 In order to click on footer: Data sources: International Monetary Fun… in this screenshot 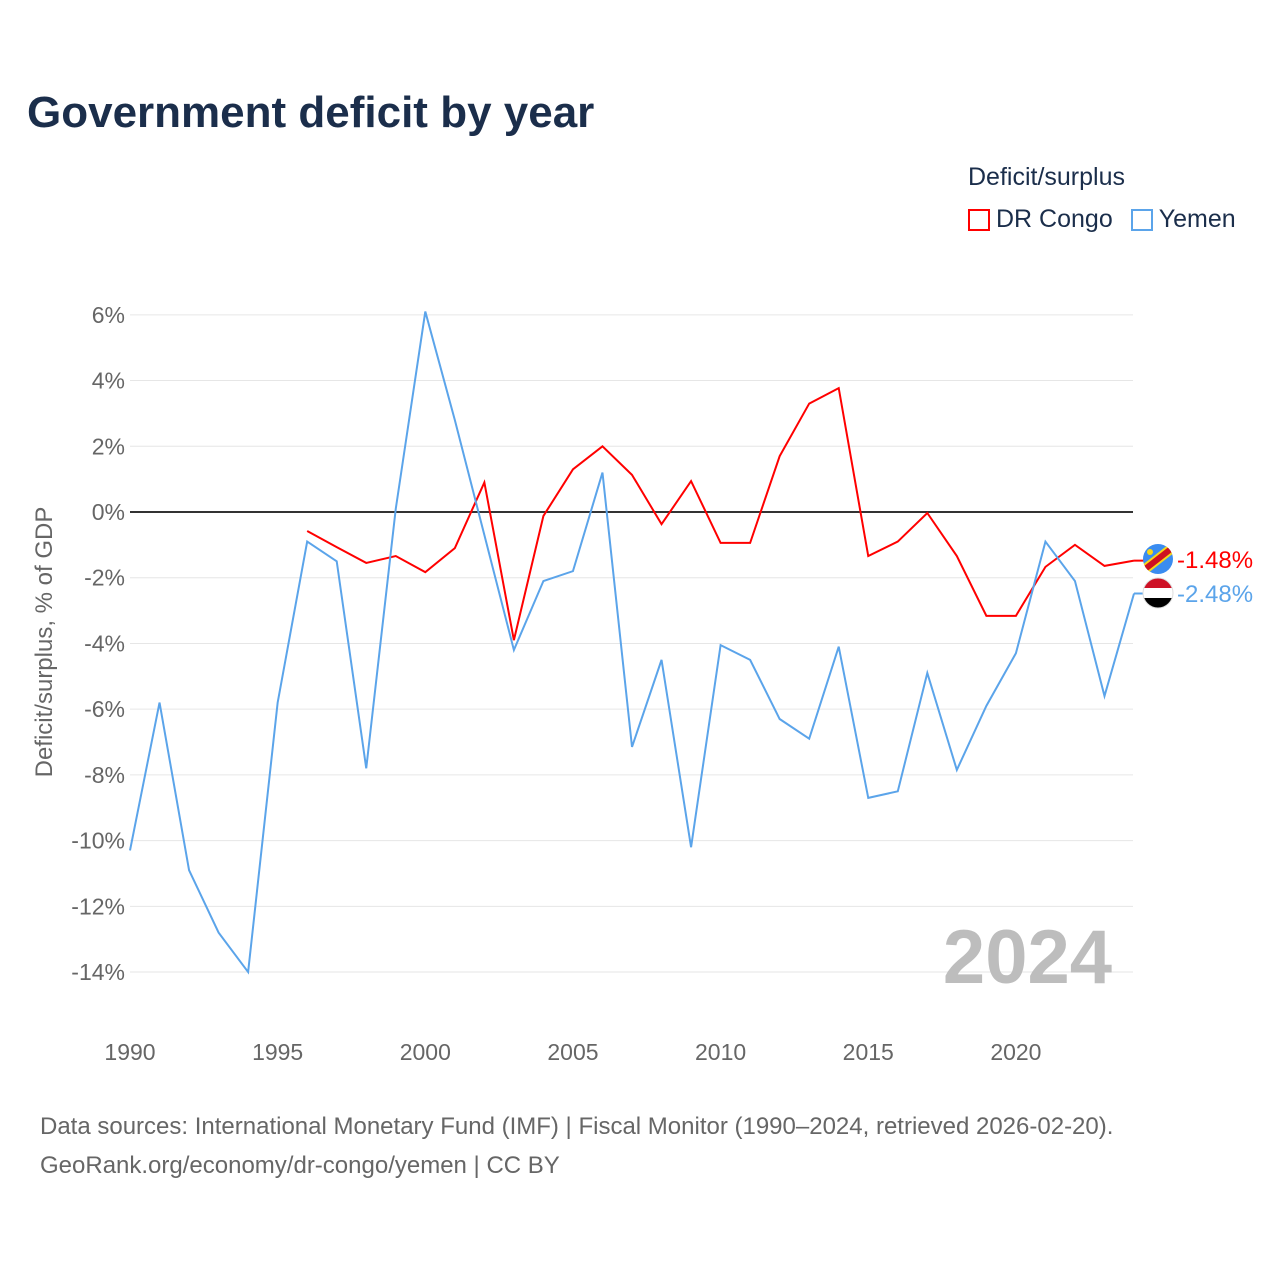, I will do `click(576, 1146)`.